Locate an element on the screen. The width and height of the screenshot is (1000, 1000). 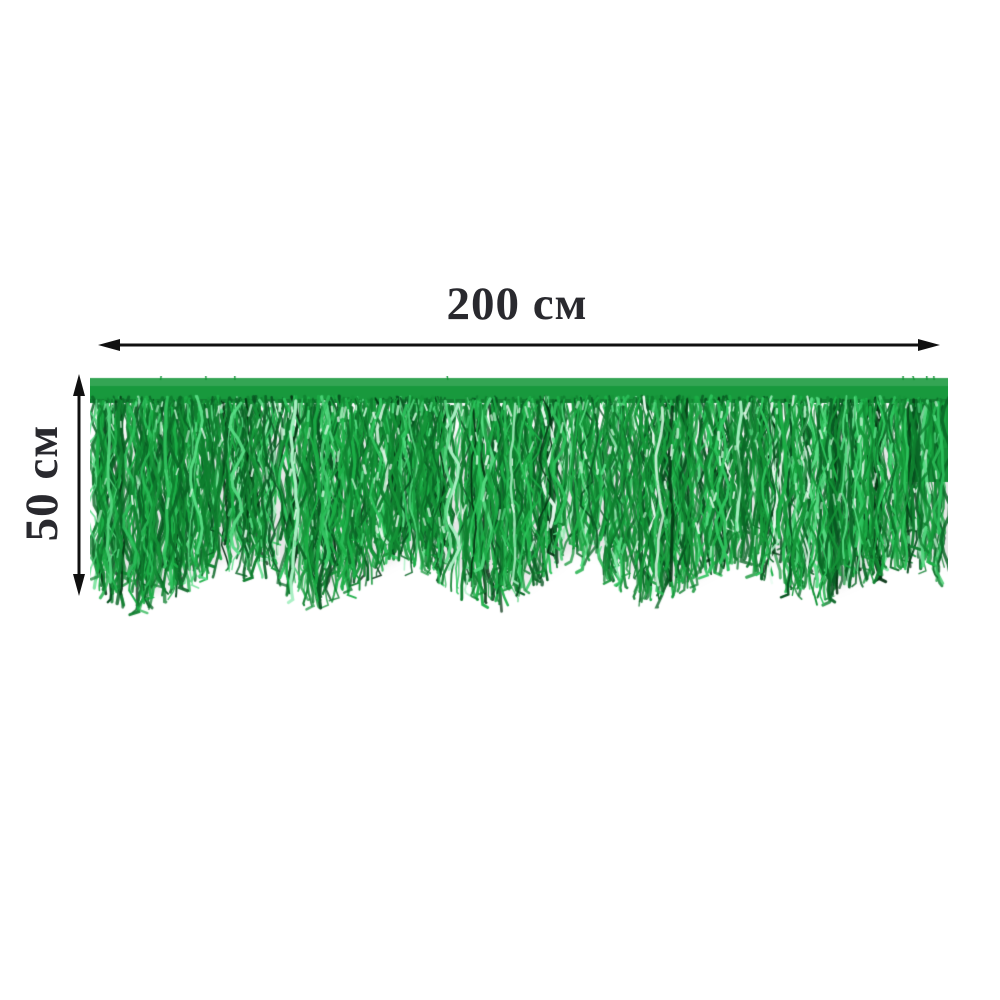
width-dimension-label: 200 см is located at coordinates (517, 304).